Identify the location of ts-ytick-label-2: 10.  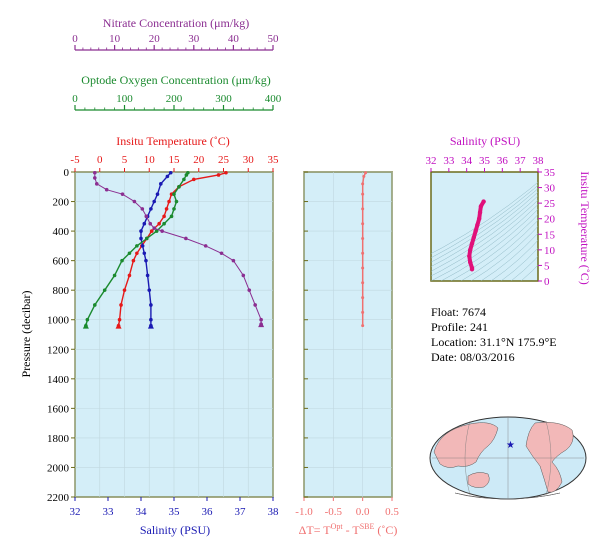
(550, 251).